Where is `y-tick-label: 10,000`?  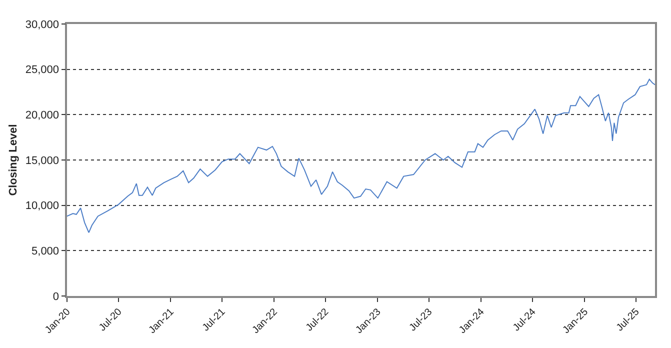 y-tick-label: 10,000 is located at coordinates (42, 206).